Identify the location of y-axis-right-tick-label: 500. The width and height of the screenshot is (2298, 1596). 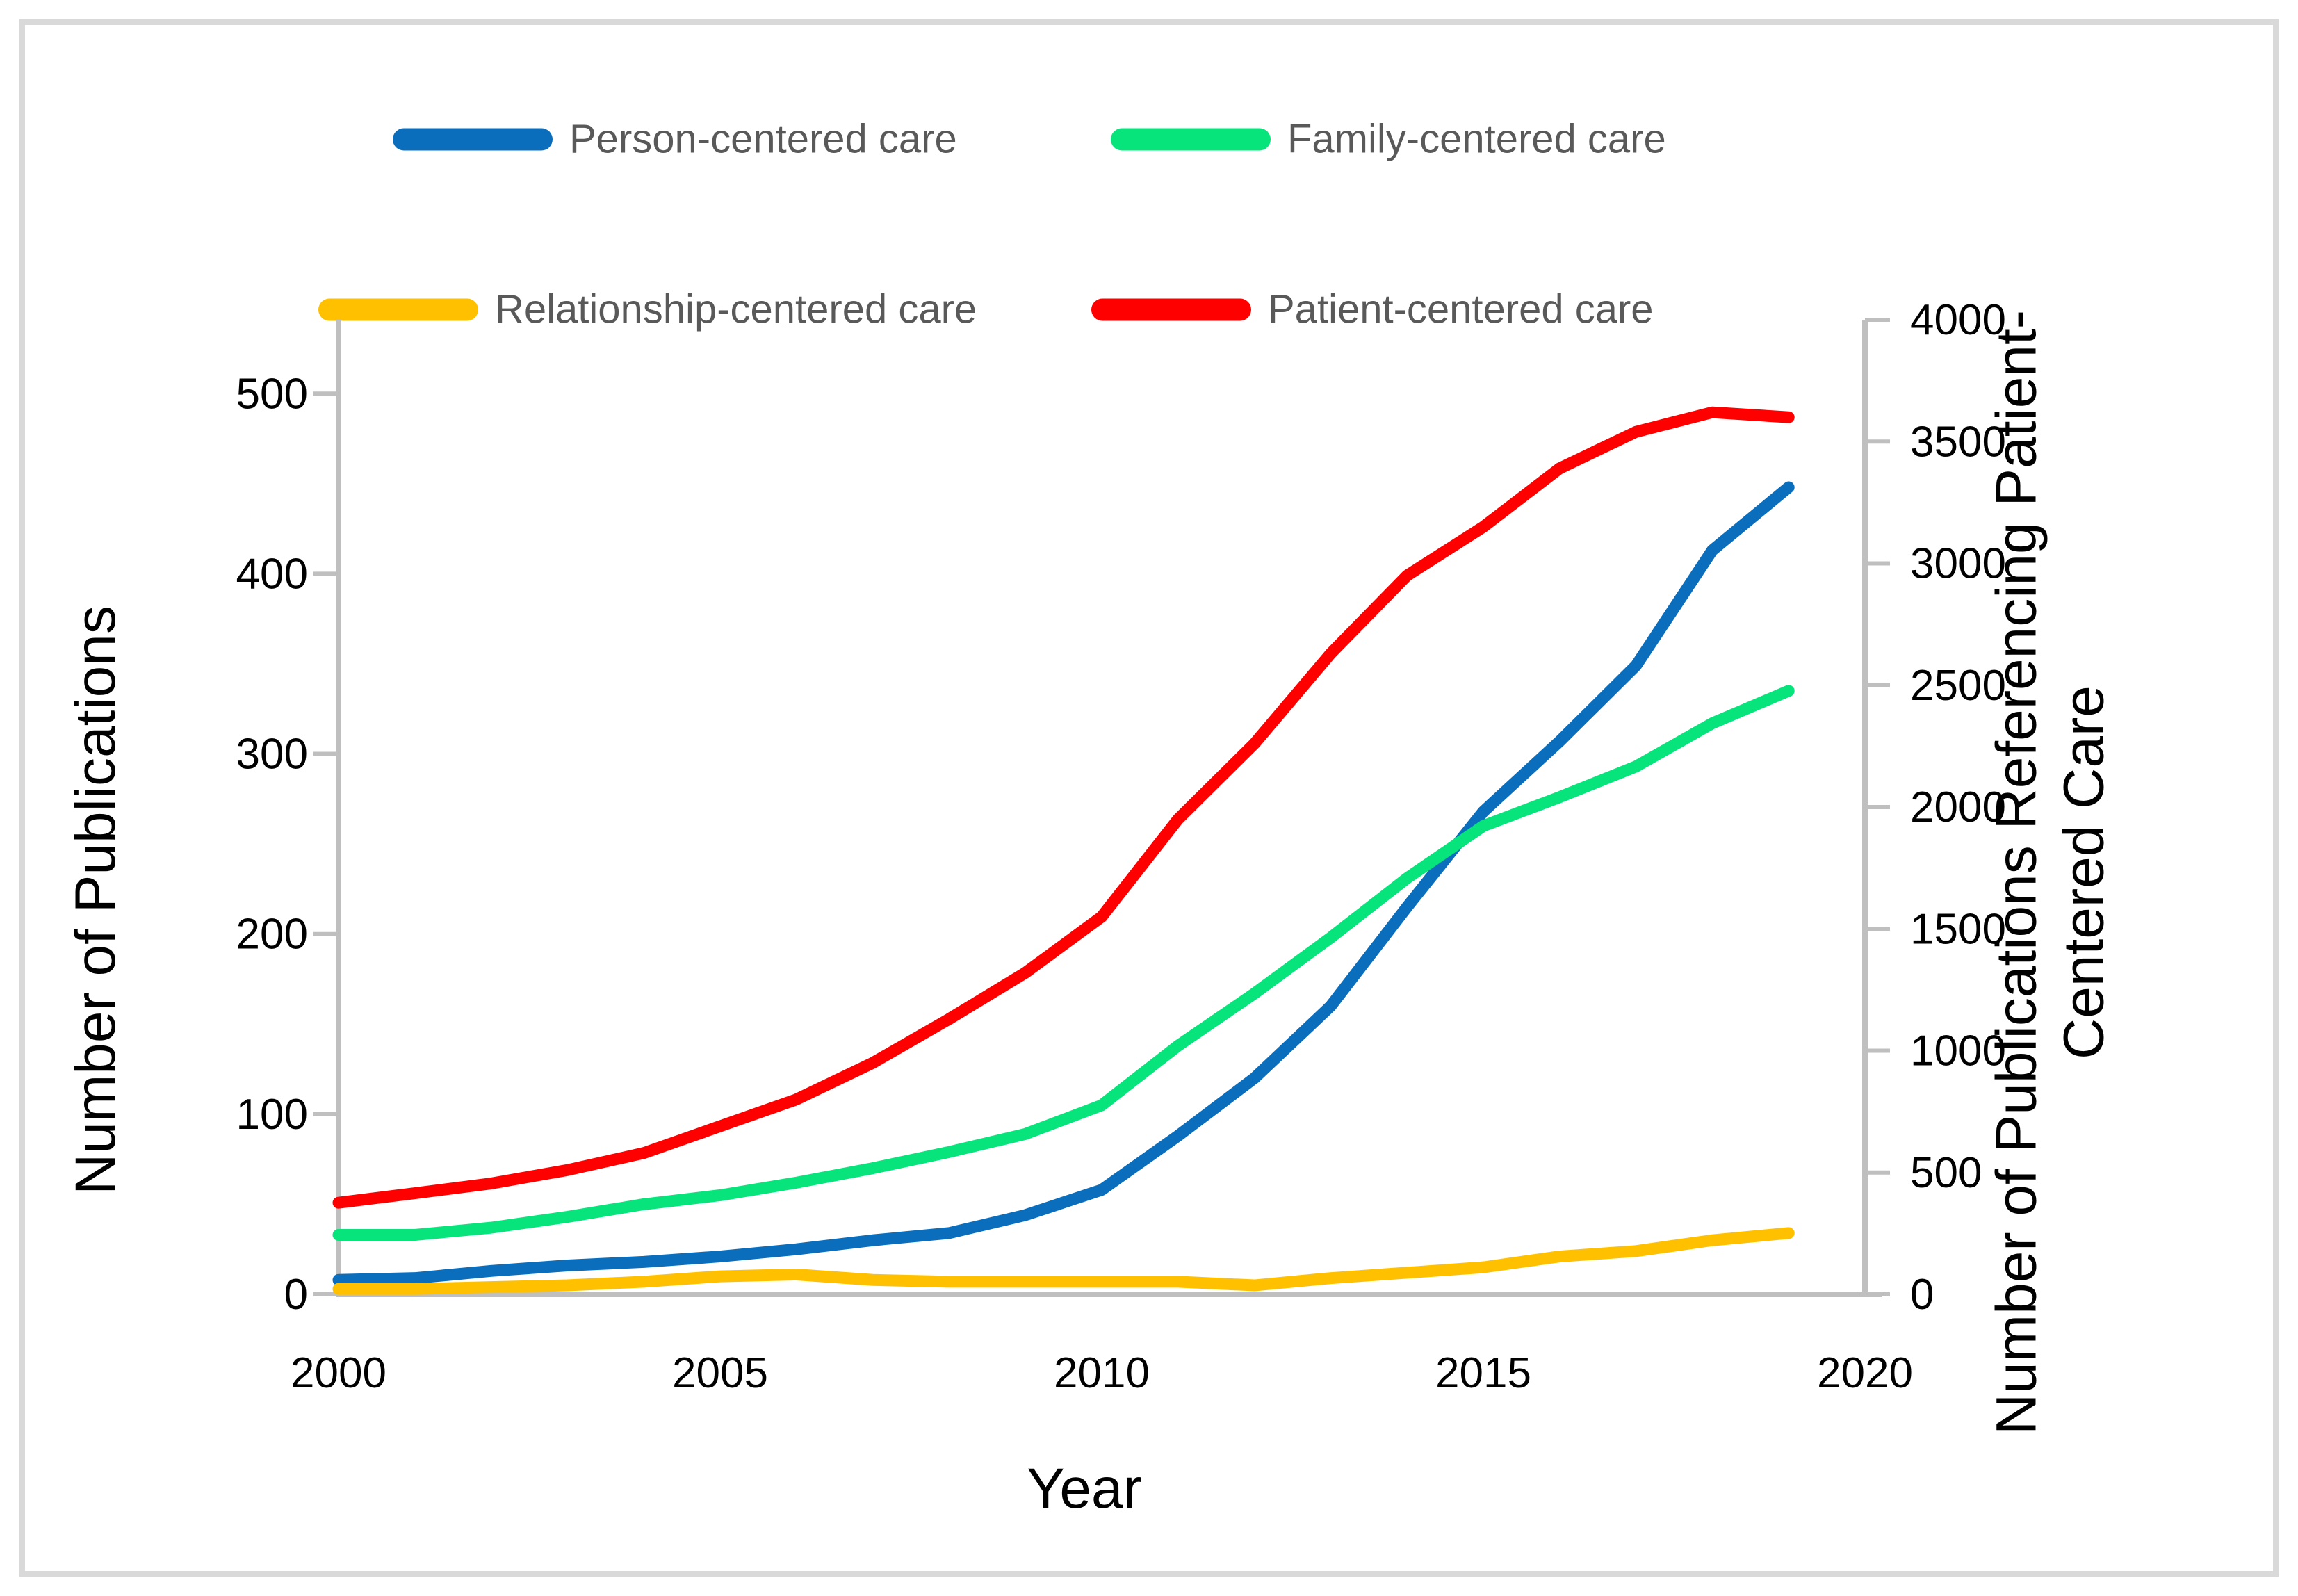
(1946, 1173).